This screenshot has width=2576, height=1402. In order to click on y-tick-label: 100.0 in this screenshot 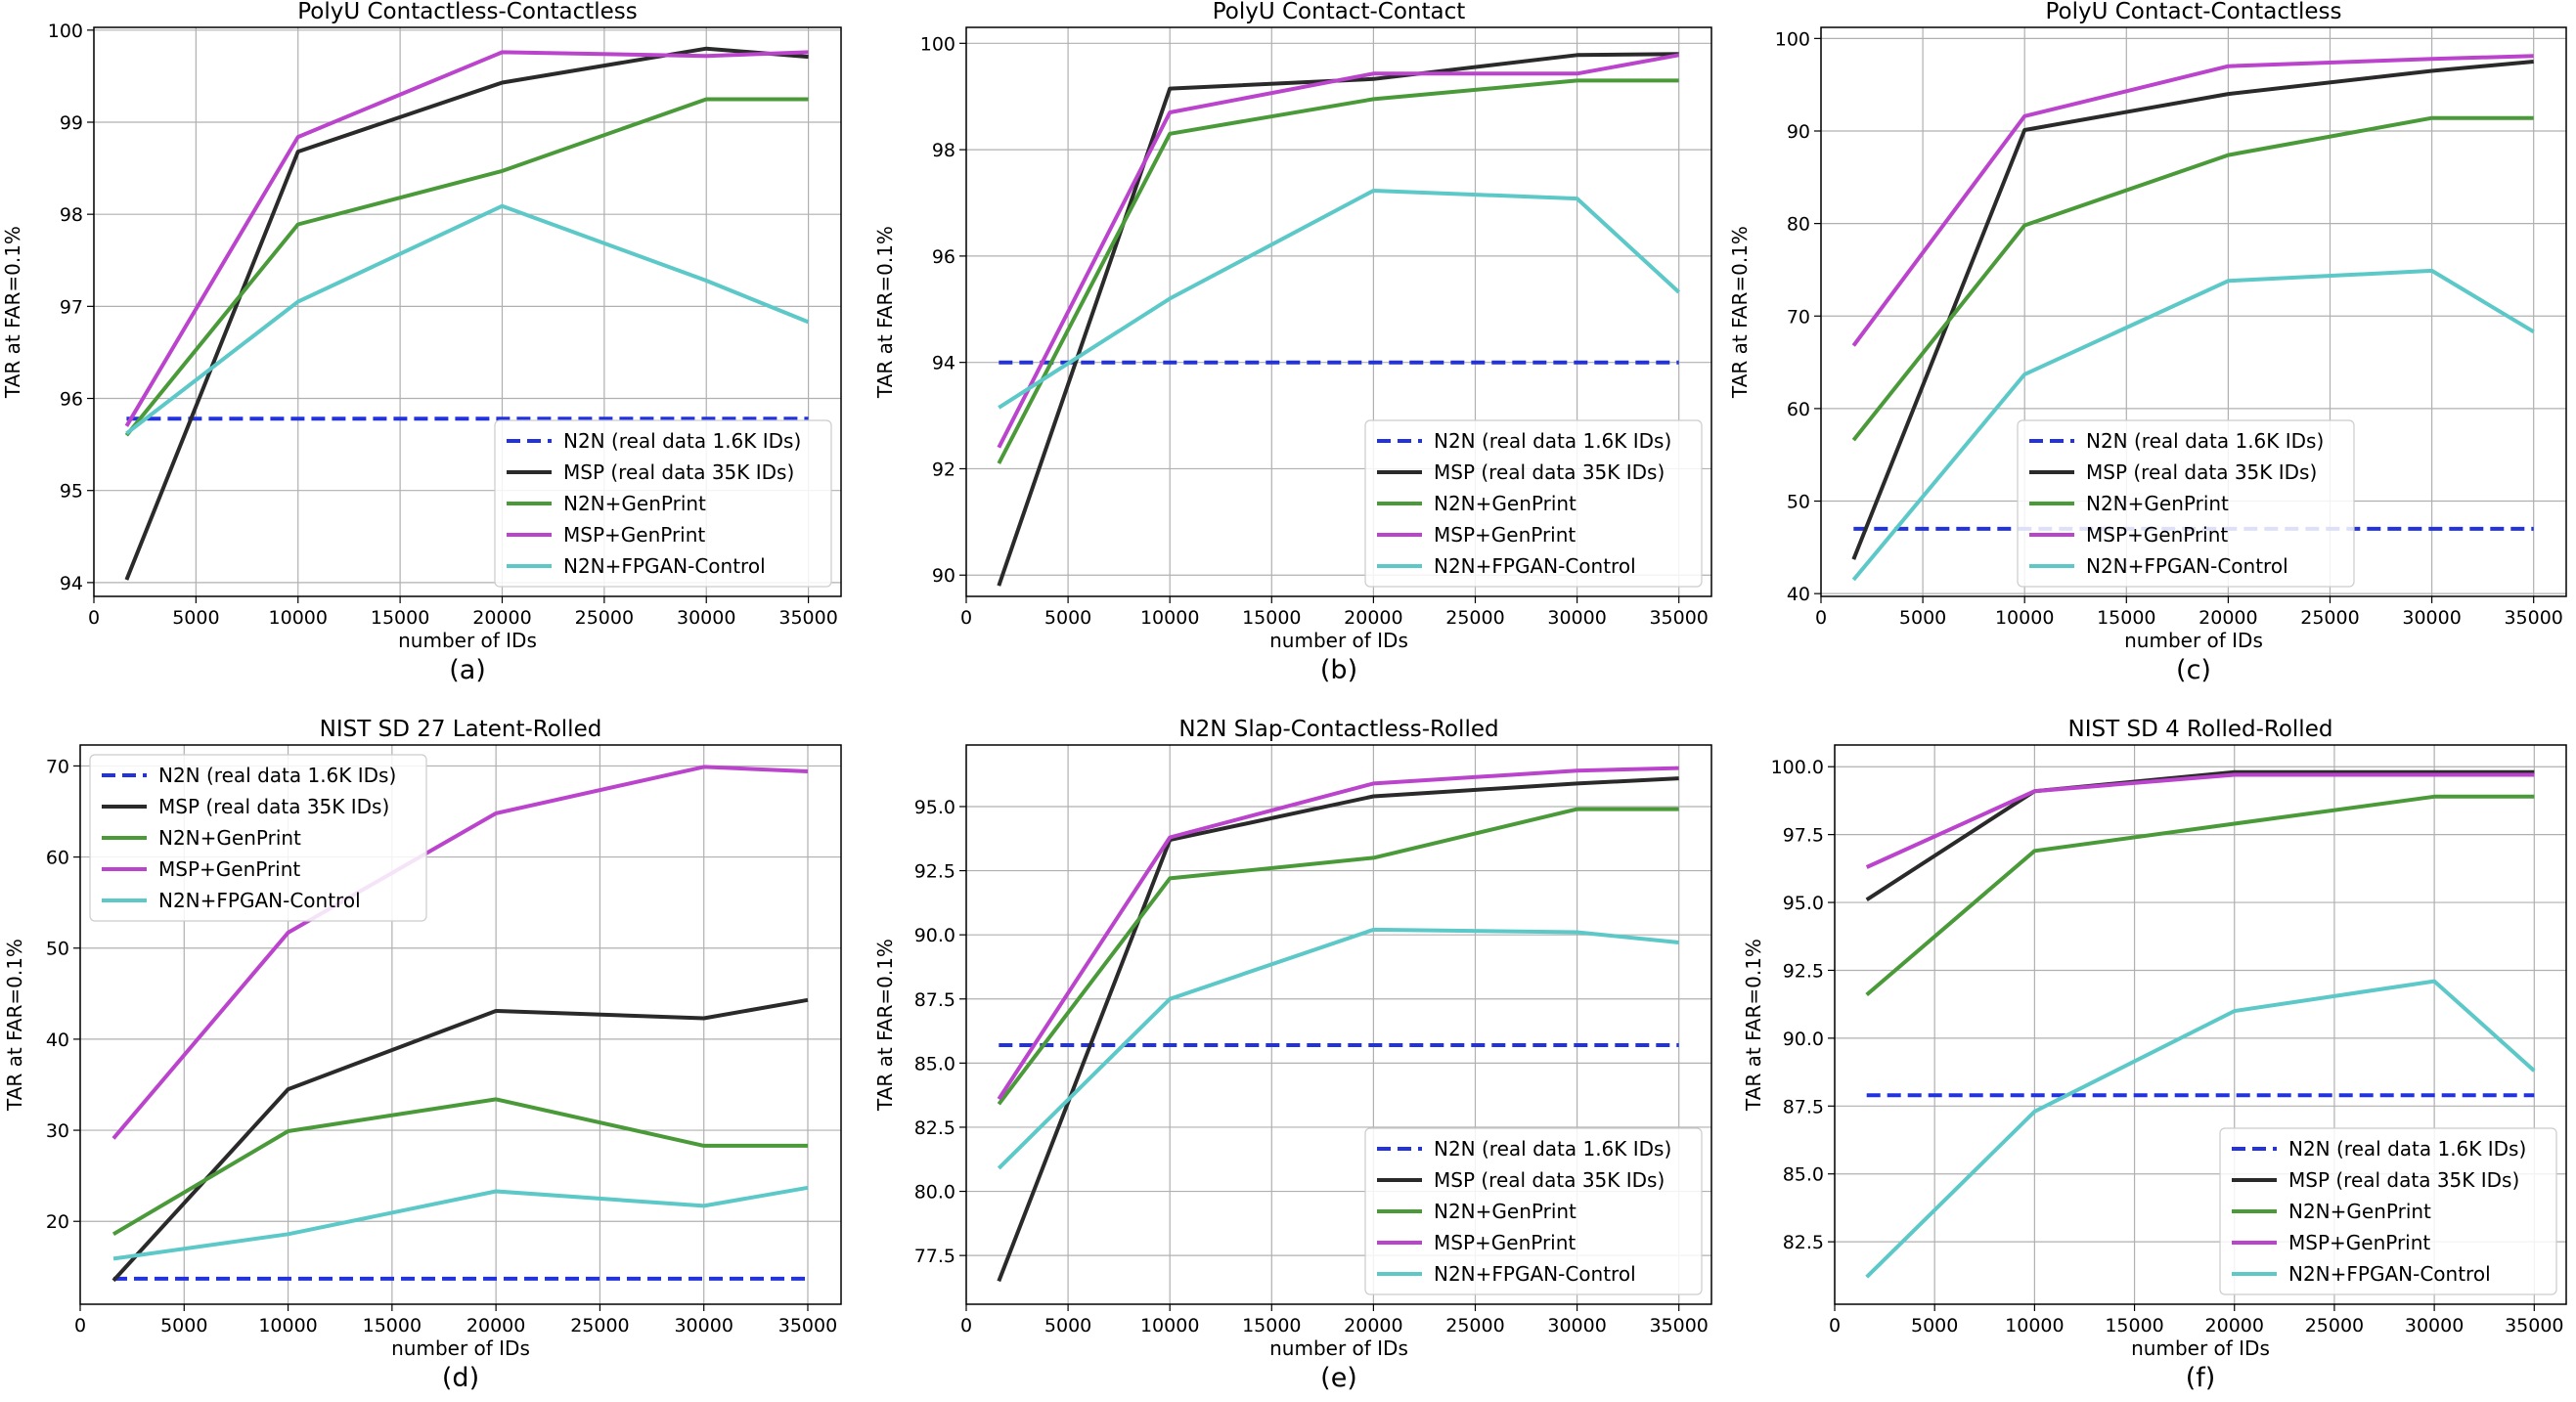, I will do `click(1797, 767)`.